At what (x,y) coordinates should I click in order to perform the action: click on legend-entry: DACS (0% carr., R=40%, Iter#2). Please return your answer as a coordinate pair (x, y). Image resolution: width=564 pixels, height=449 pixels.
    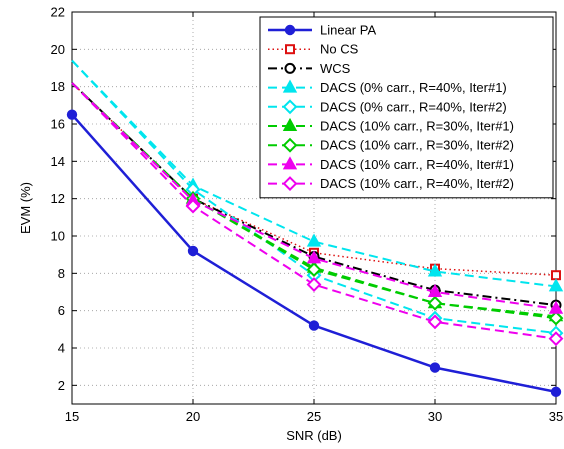
    Looking at the image, I should click on (387, 106).